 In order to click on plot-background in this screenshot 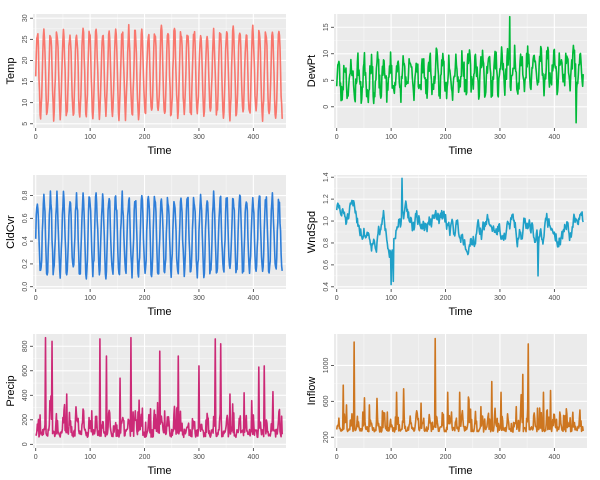, I will do `click(460, 391)`.